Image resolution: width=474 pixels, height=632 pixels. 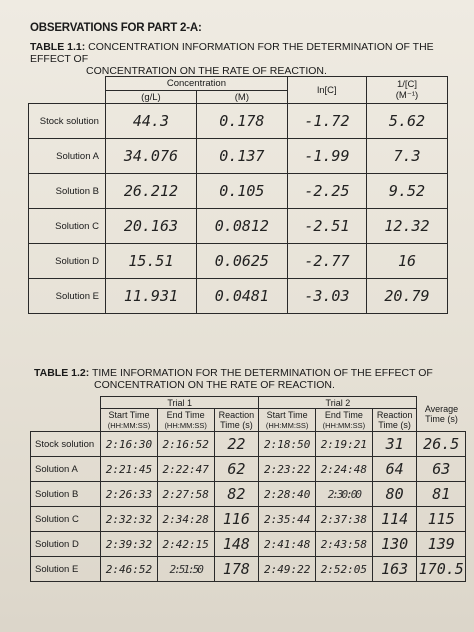 I want to click on cell-end-2: 2:24:48, so click(x=344, y=469).